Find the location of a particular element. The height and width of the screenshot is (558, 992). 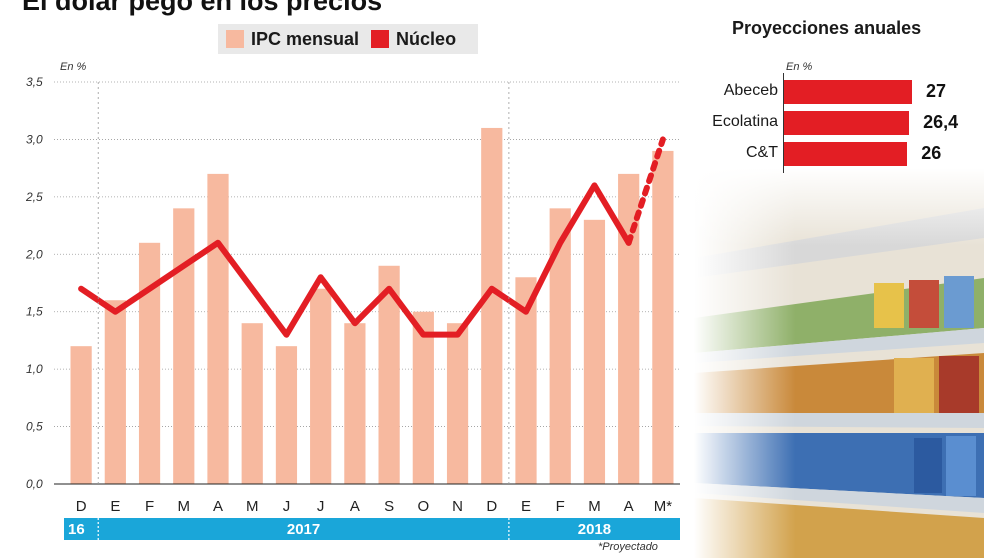

projections-axis is located at coordinates (783, 123).